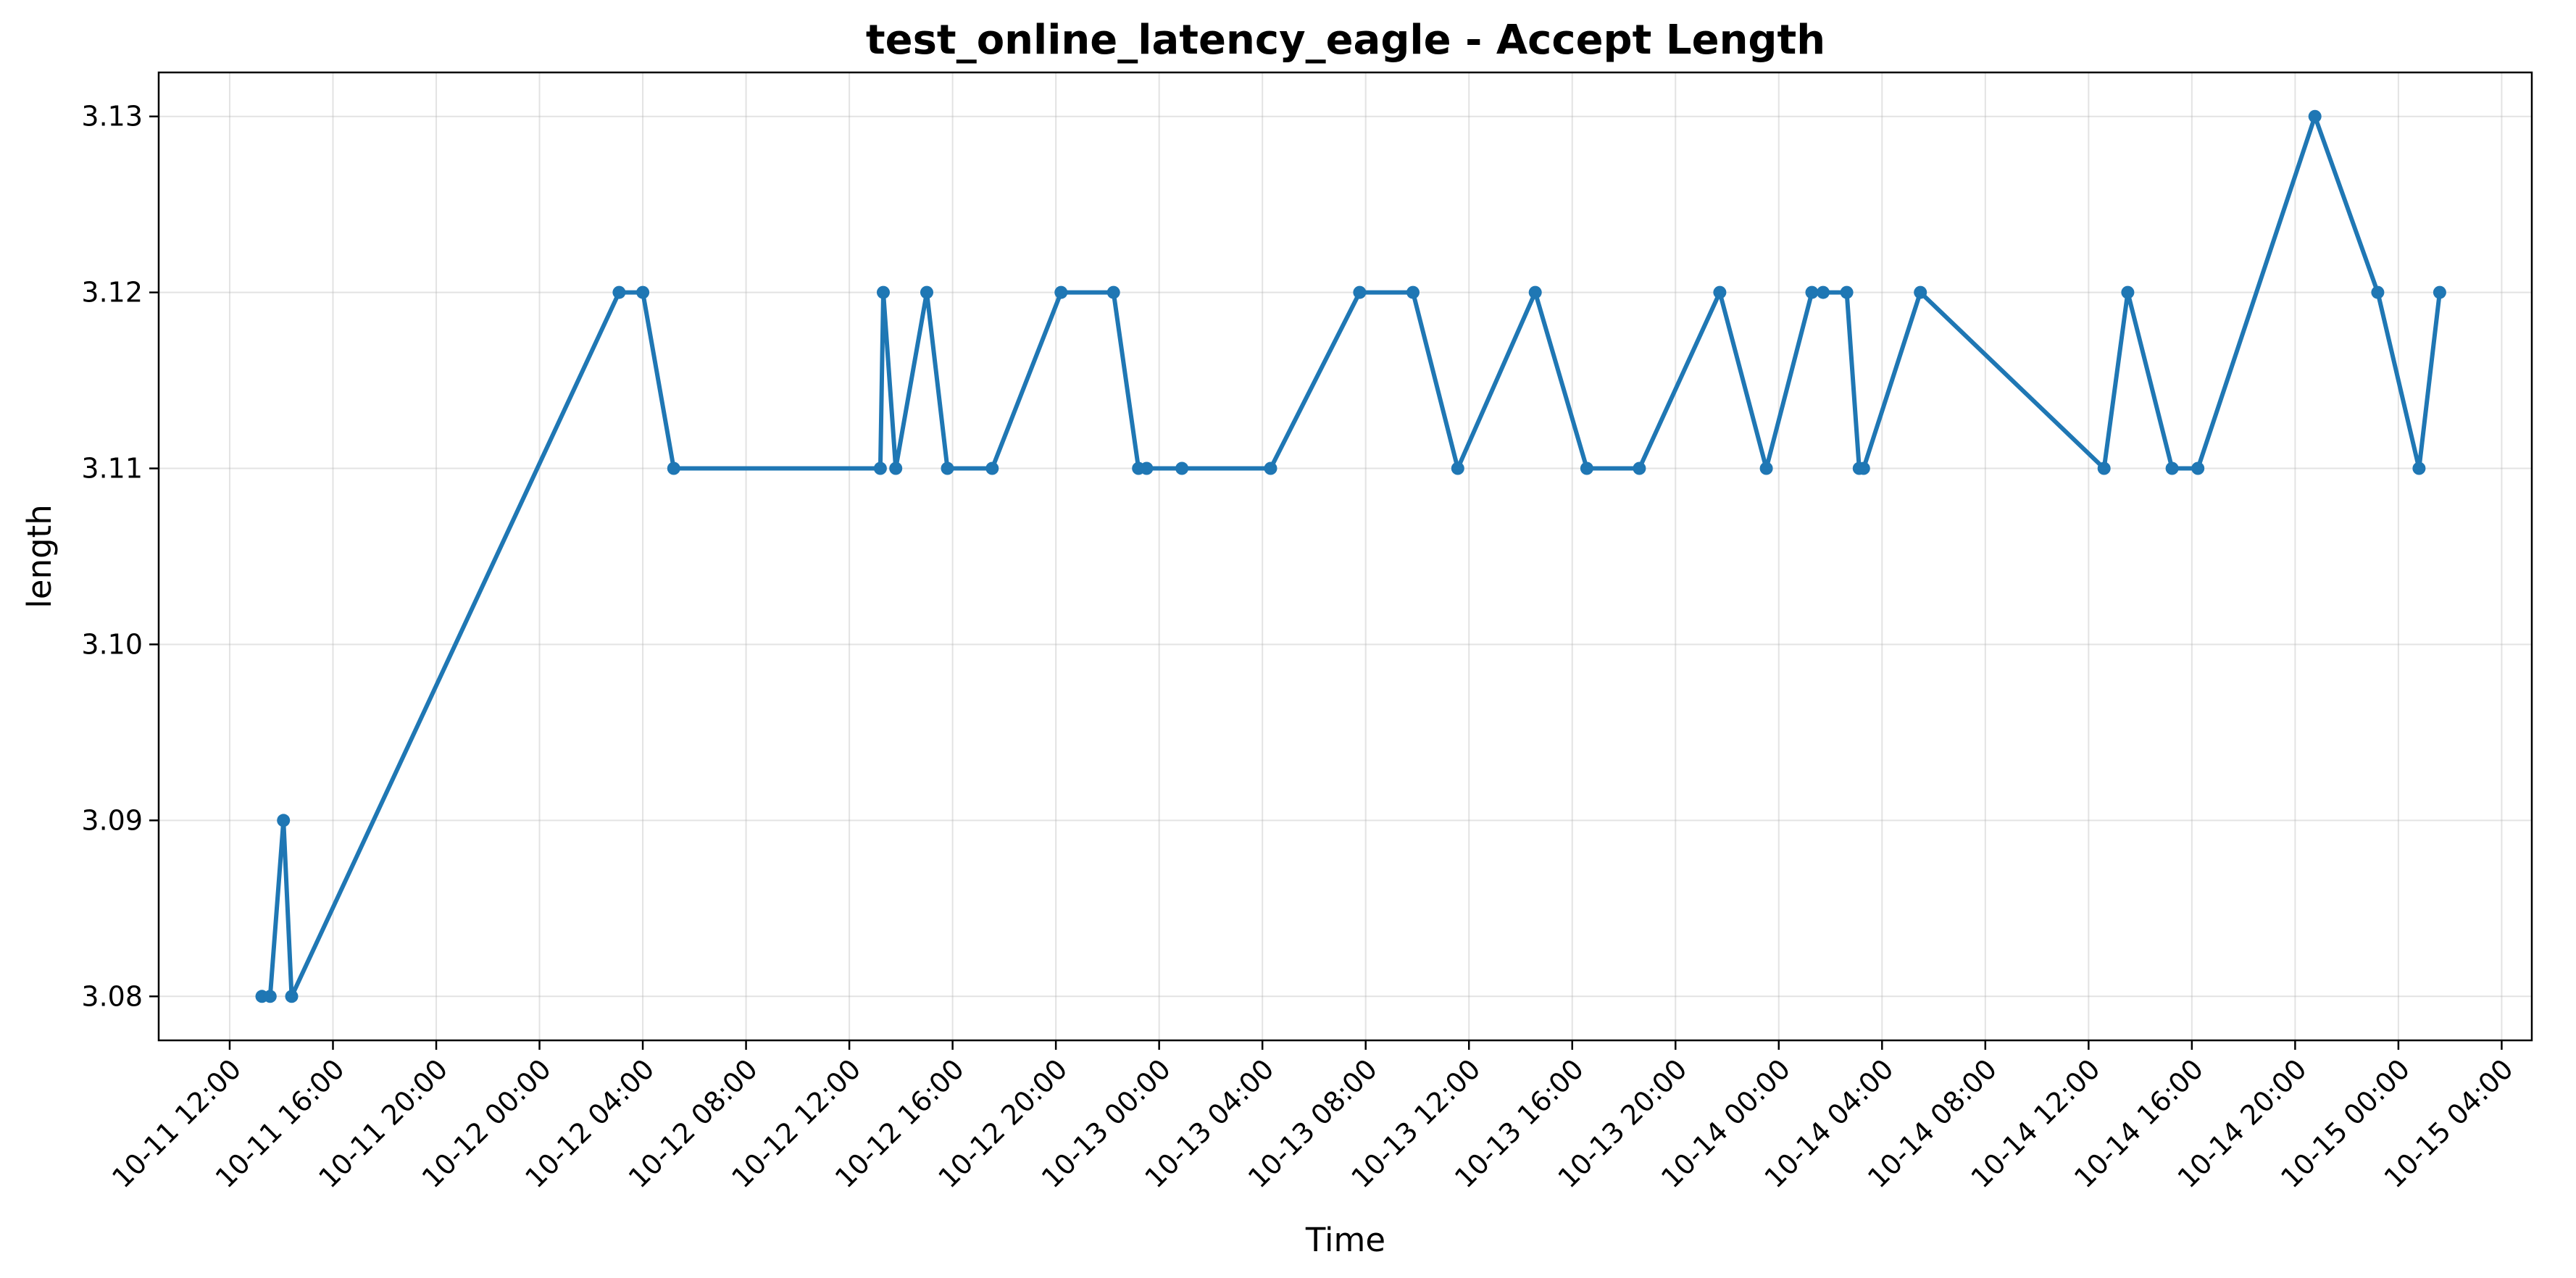 The image size is (2576, 1278). I want to click on y-tick-label: 3.11, so click(112, 469).